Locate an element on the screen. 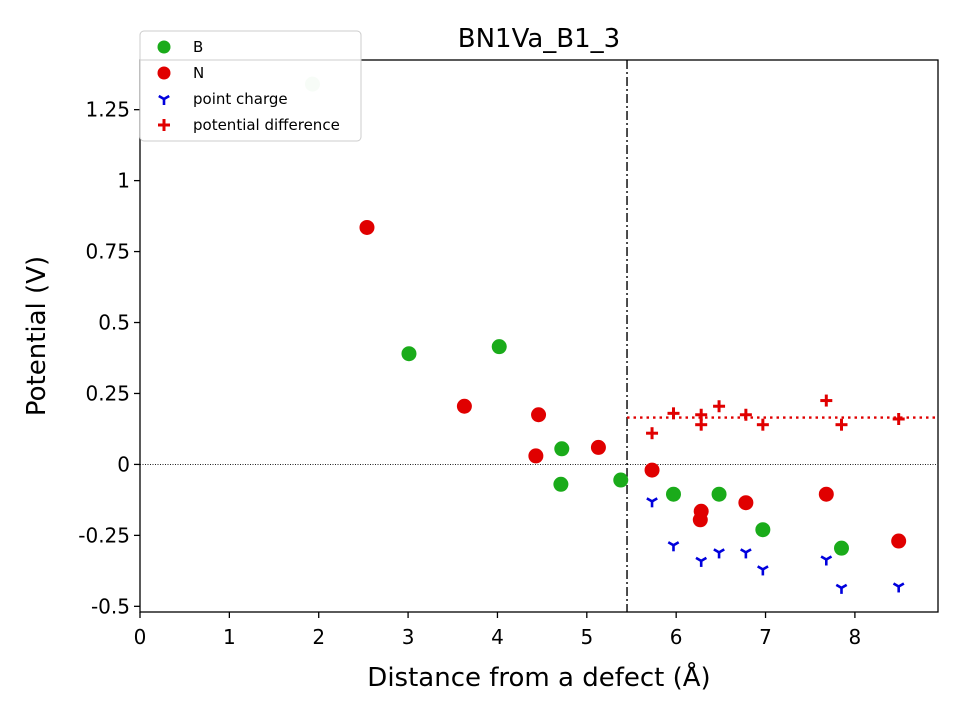  legend-label: potential difference is located at coordinates (266, 125).